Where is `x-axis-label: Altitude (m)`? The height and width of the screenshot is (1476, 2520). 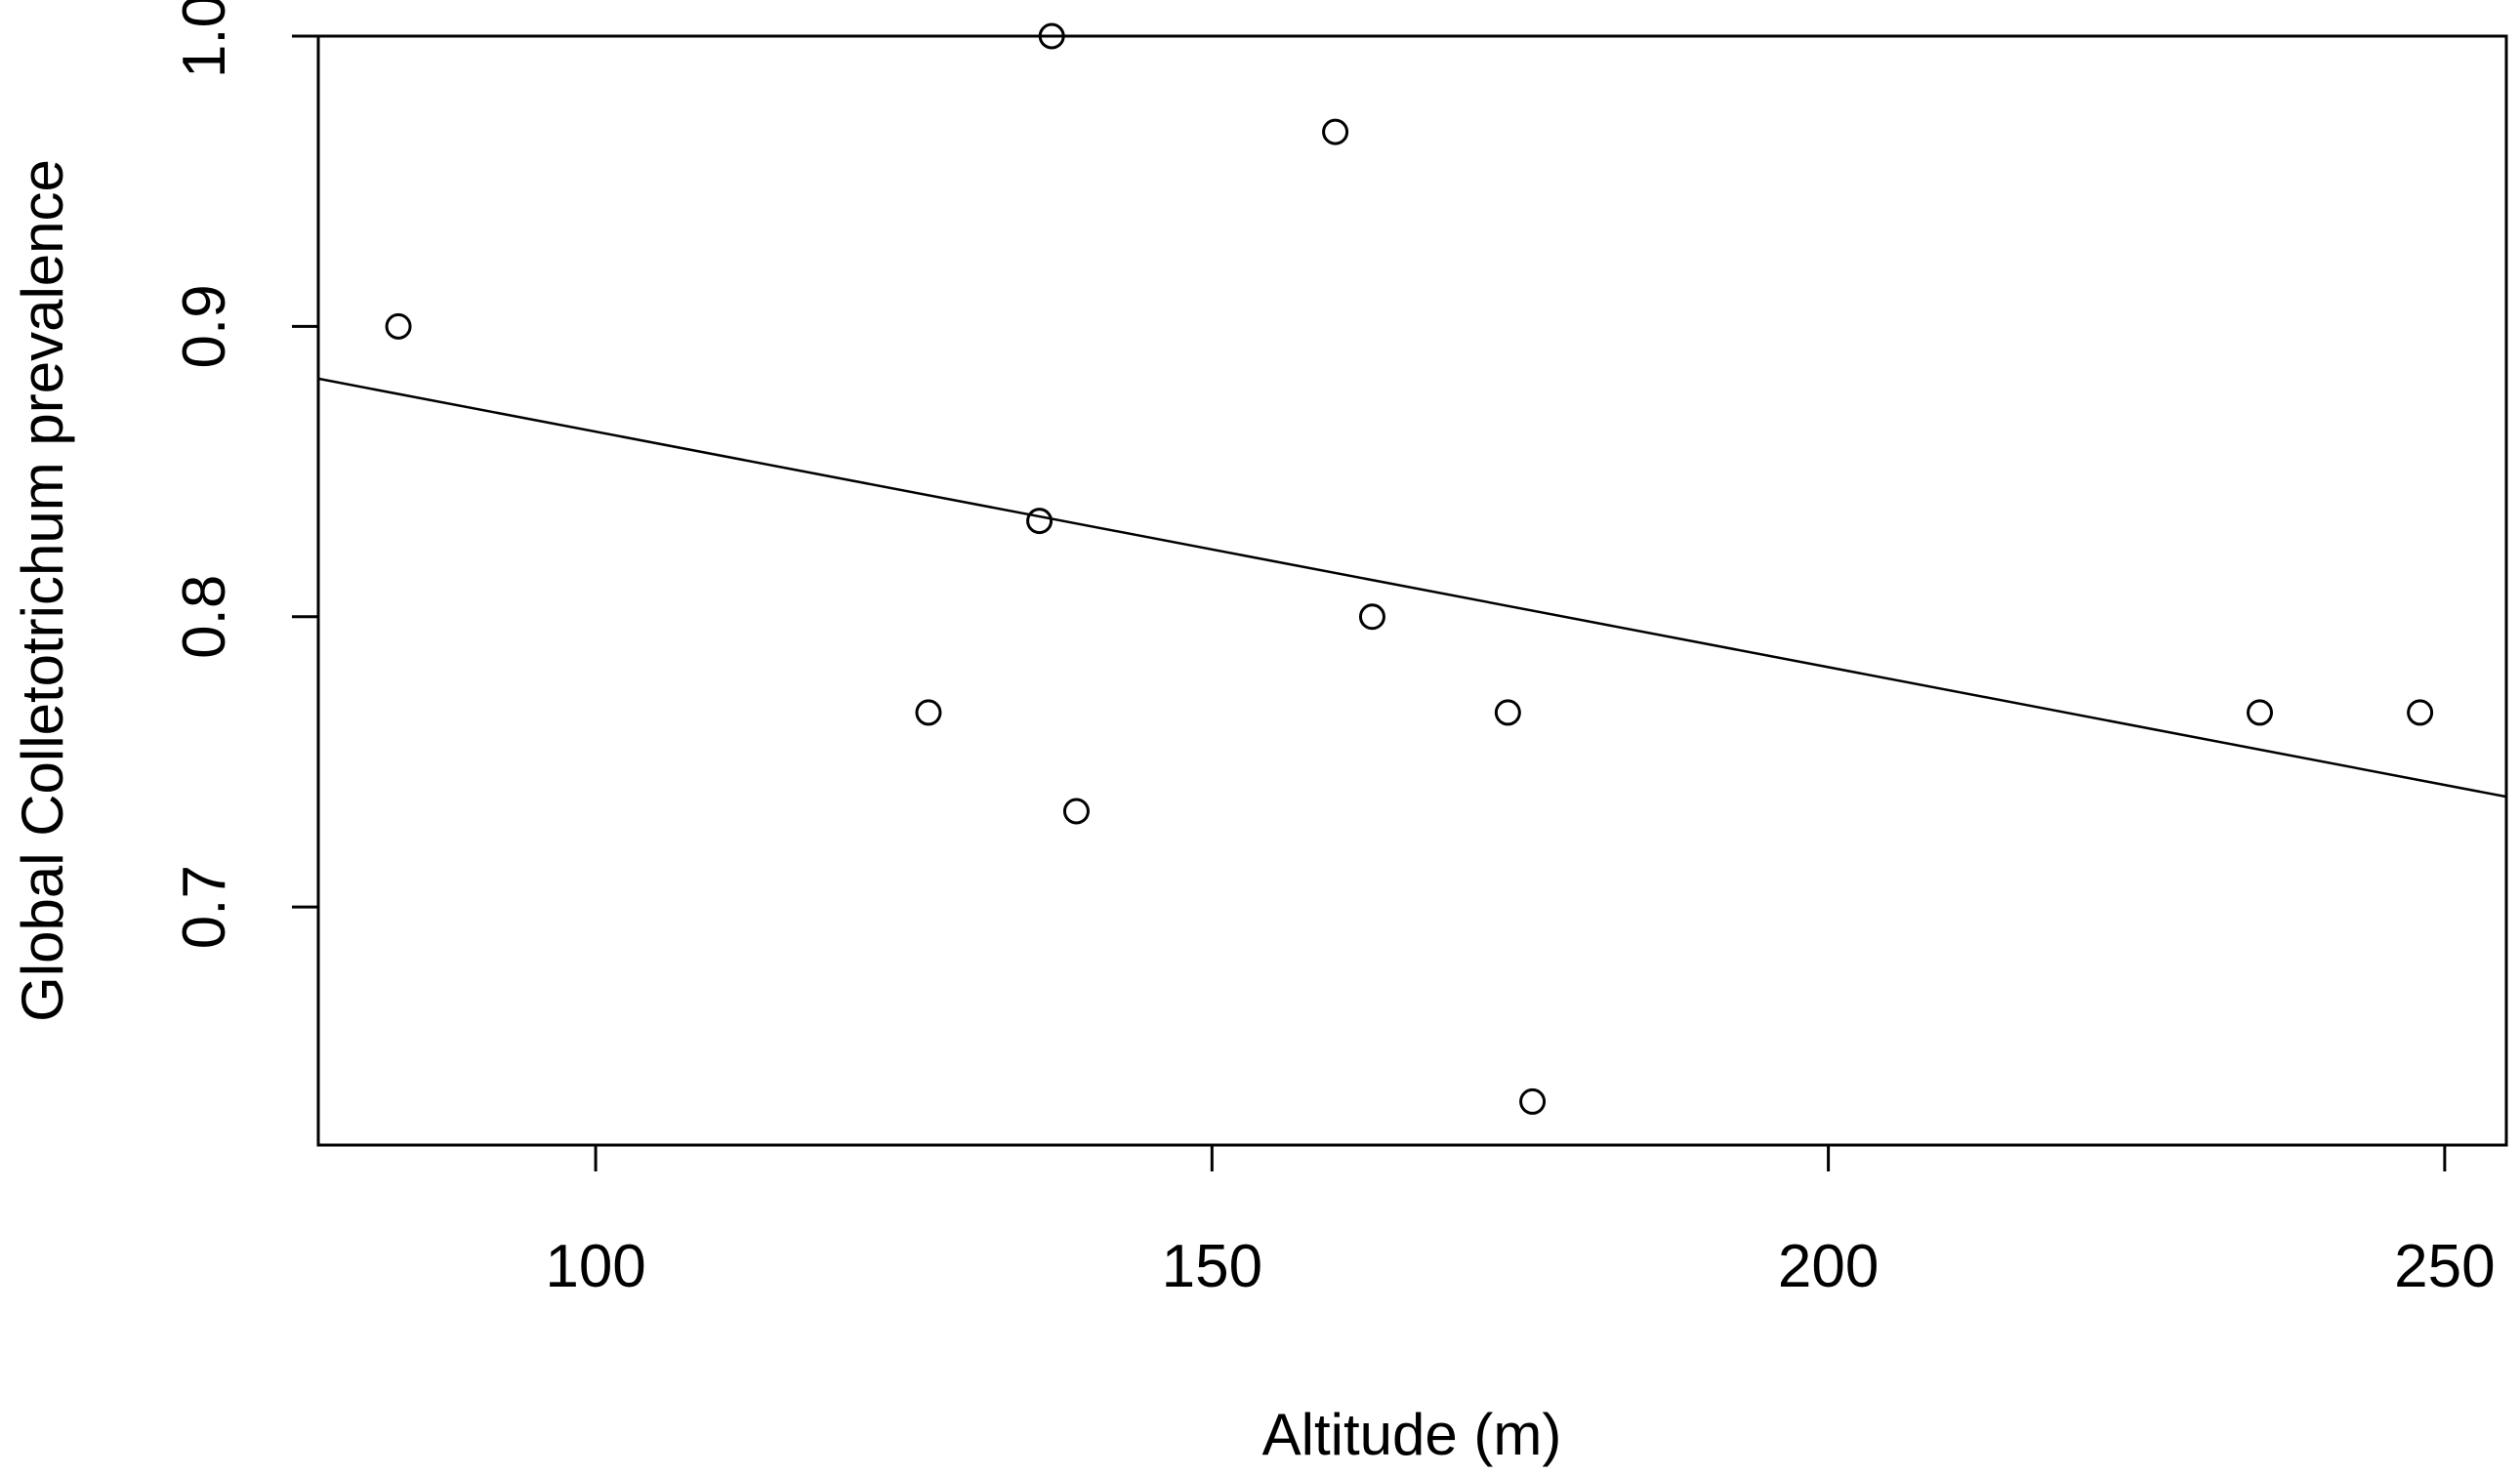
x-axis-label: Altitude (m) is located at coordinates (1412, 1434).